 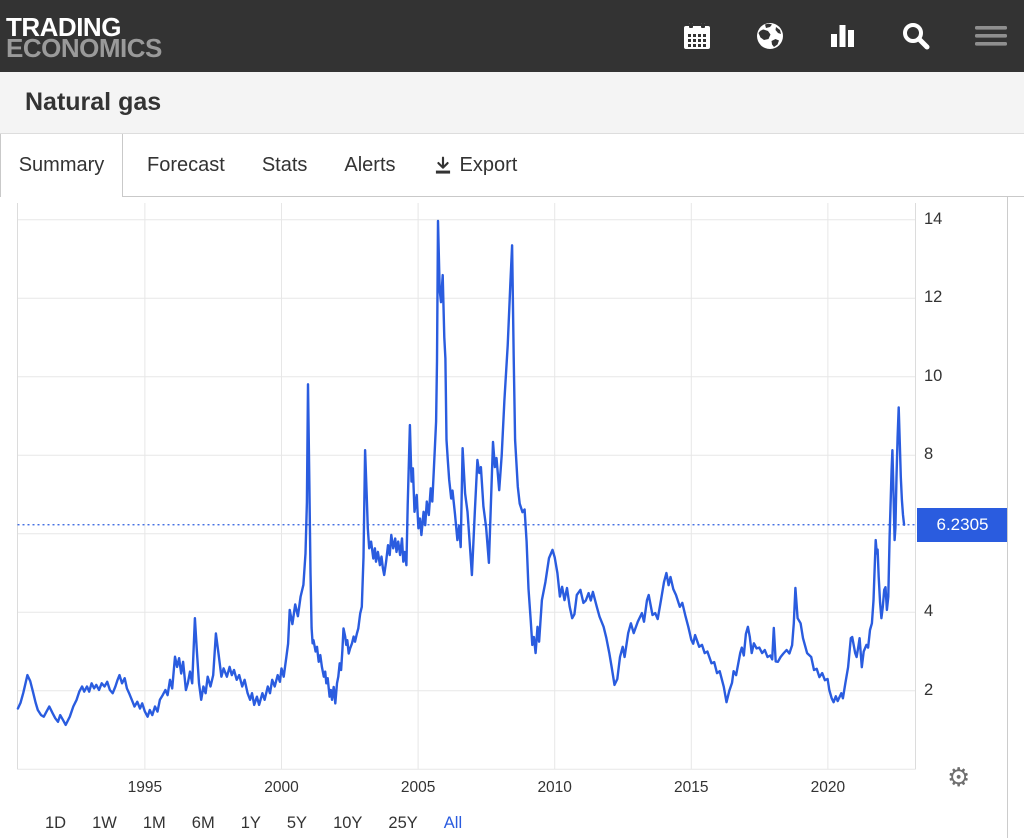 What do you see at coordinates (959, 778) in the screenshot?
I see `chart-settings-gear-icon: ⚙` at bounding box center [959, 778].